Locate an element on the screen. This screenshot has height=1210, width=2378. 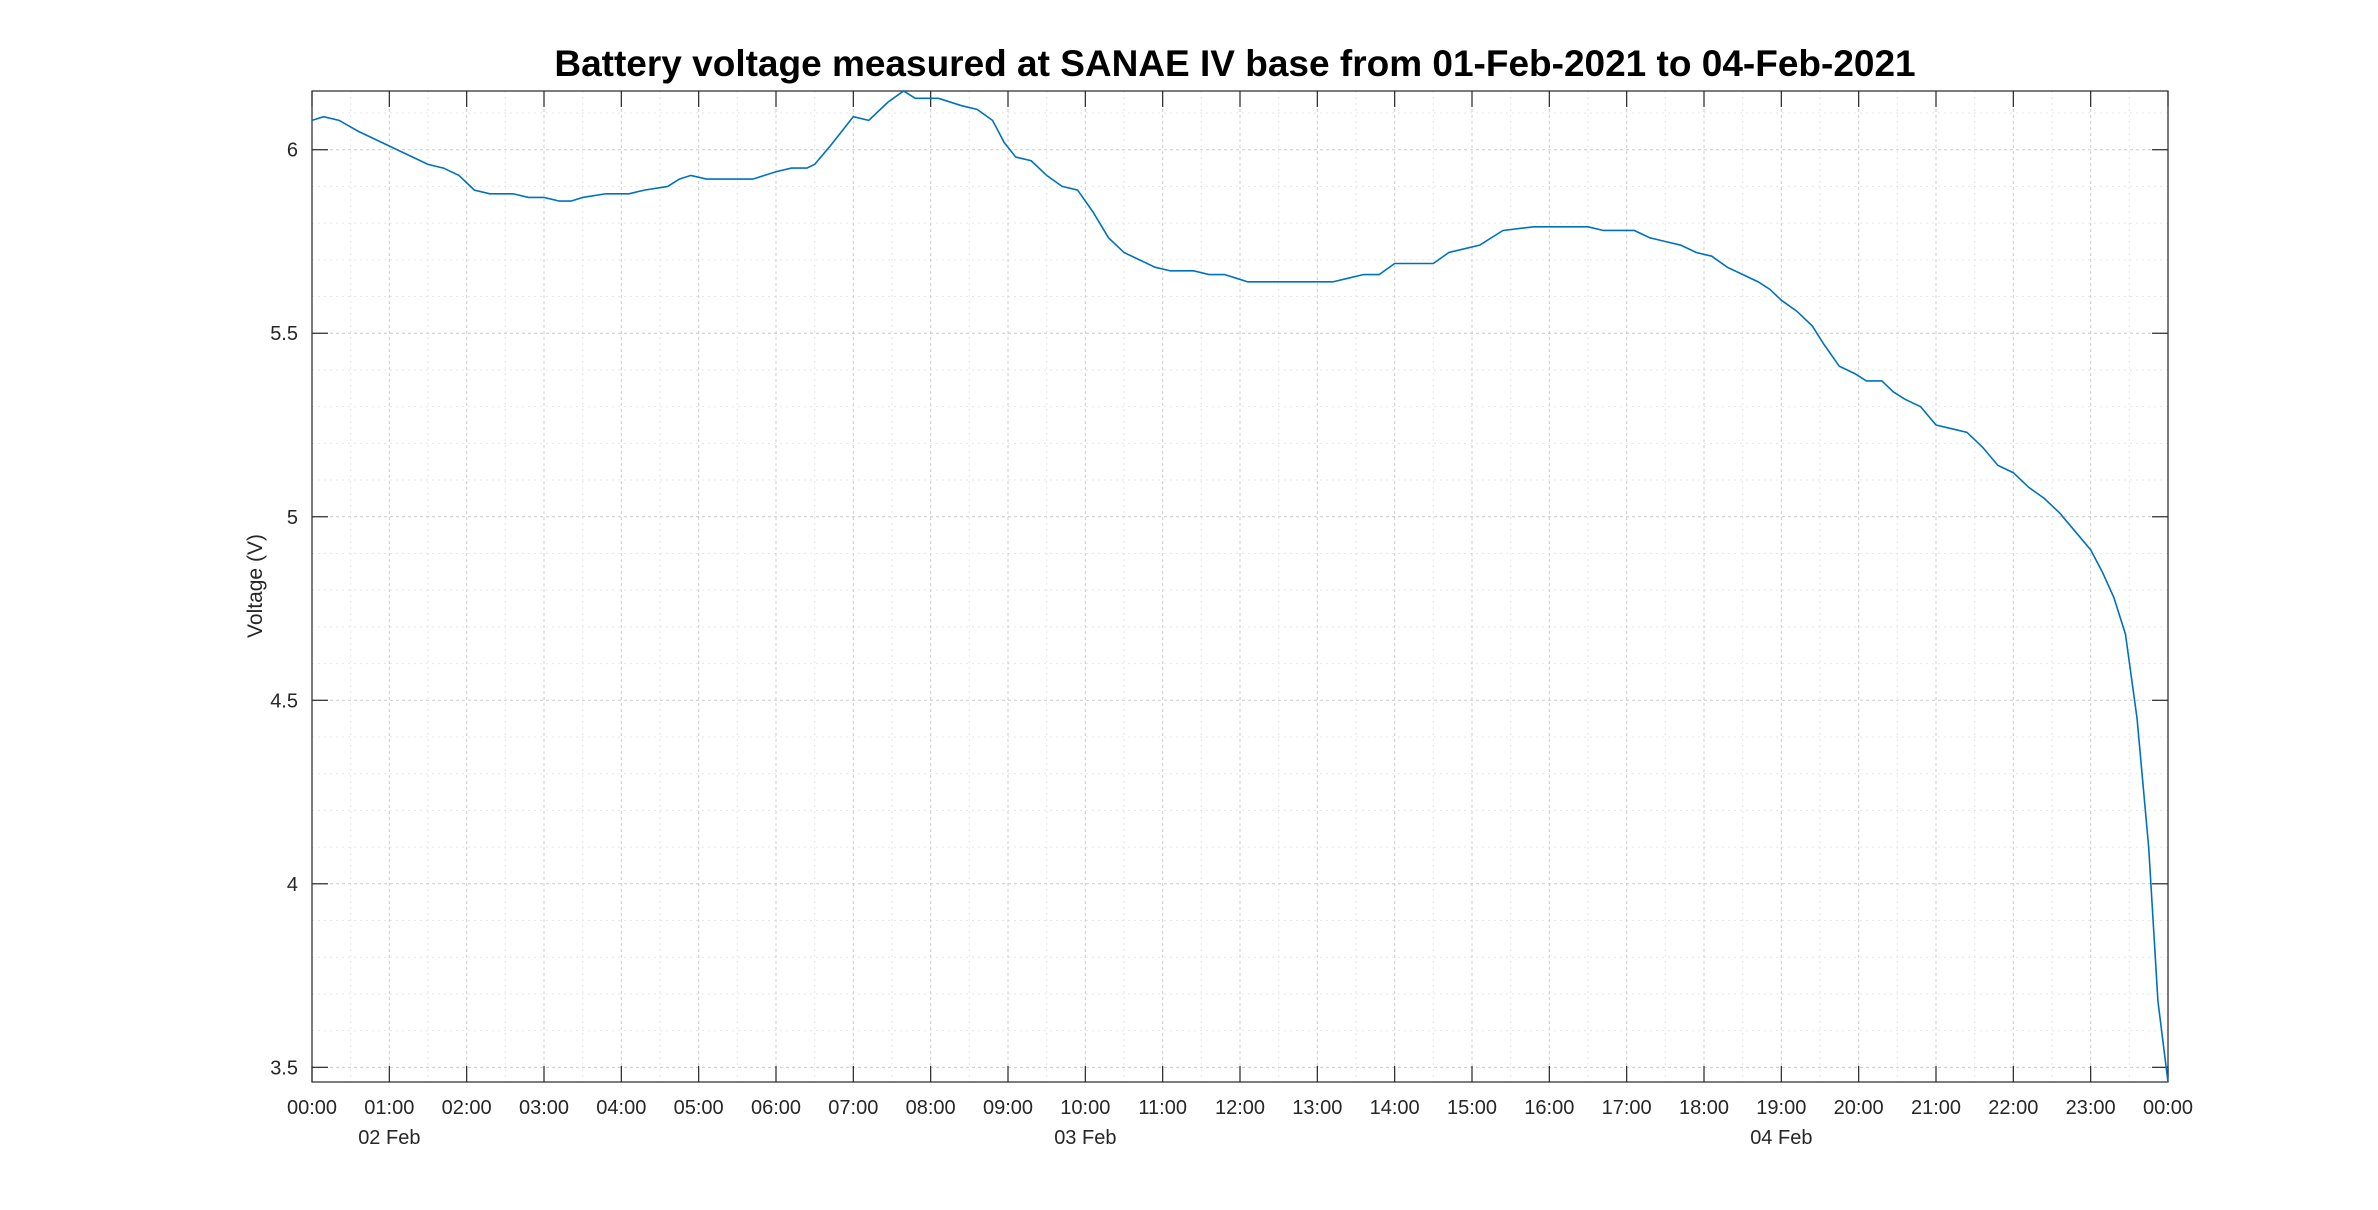
x-tick-label: 22:00 is located at coordinates (2013, 1108).